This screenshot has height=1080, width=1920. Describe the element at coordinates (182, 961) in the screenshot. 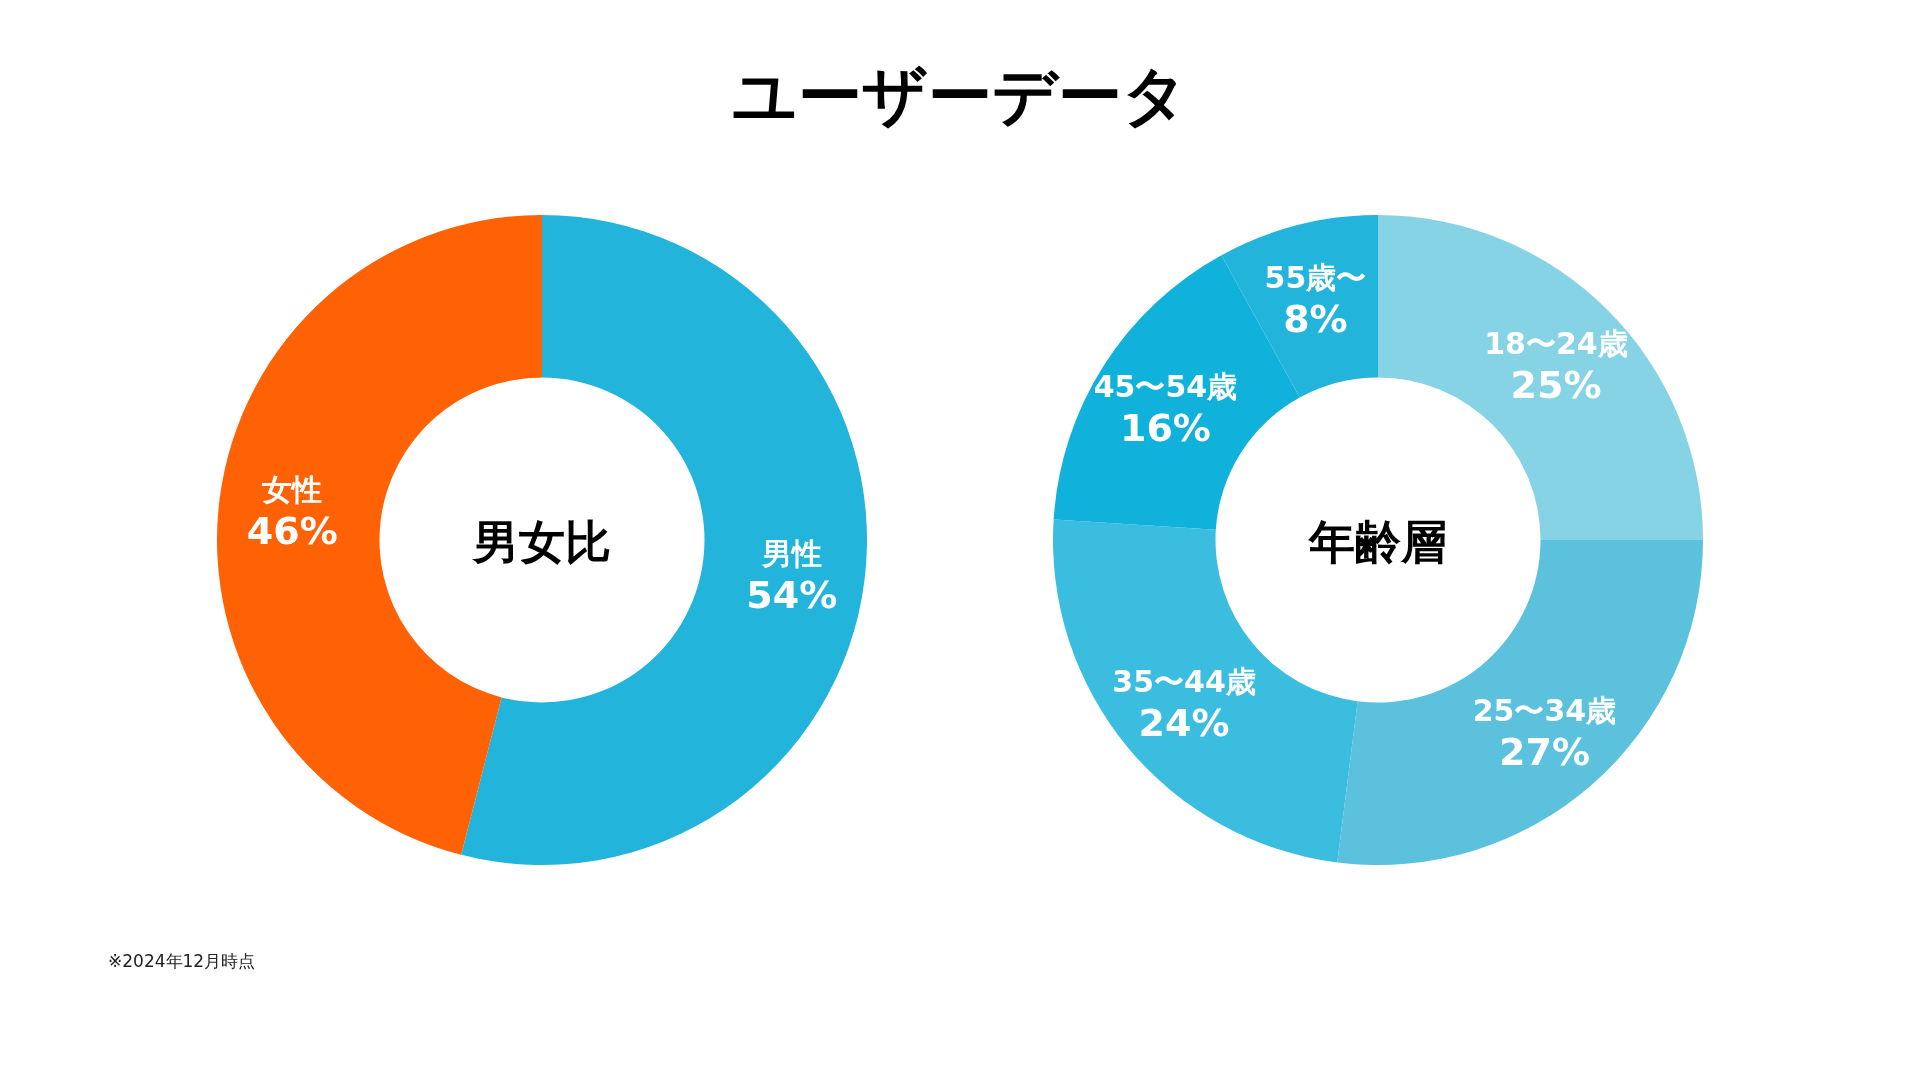

I see `text: ※2024年12月時点` at that location.